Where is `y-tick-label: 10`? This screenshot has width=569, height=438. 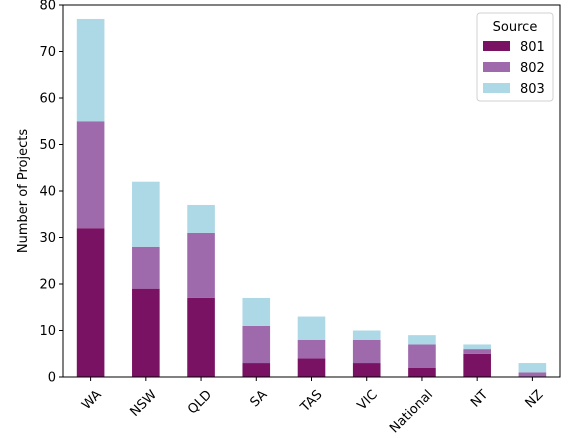
y-tick-label: 10 is located at coordinates (47, 331).